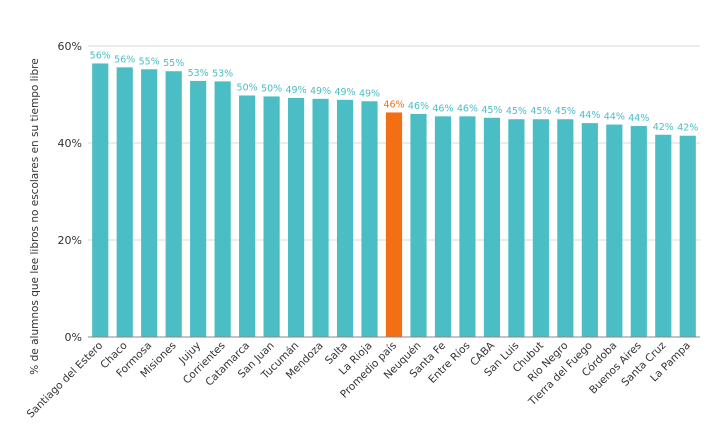 Image resolution: width=728 pixels, height=440 pixels. I want to click on y-tick-label: 40%, so click(70, 143).